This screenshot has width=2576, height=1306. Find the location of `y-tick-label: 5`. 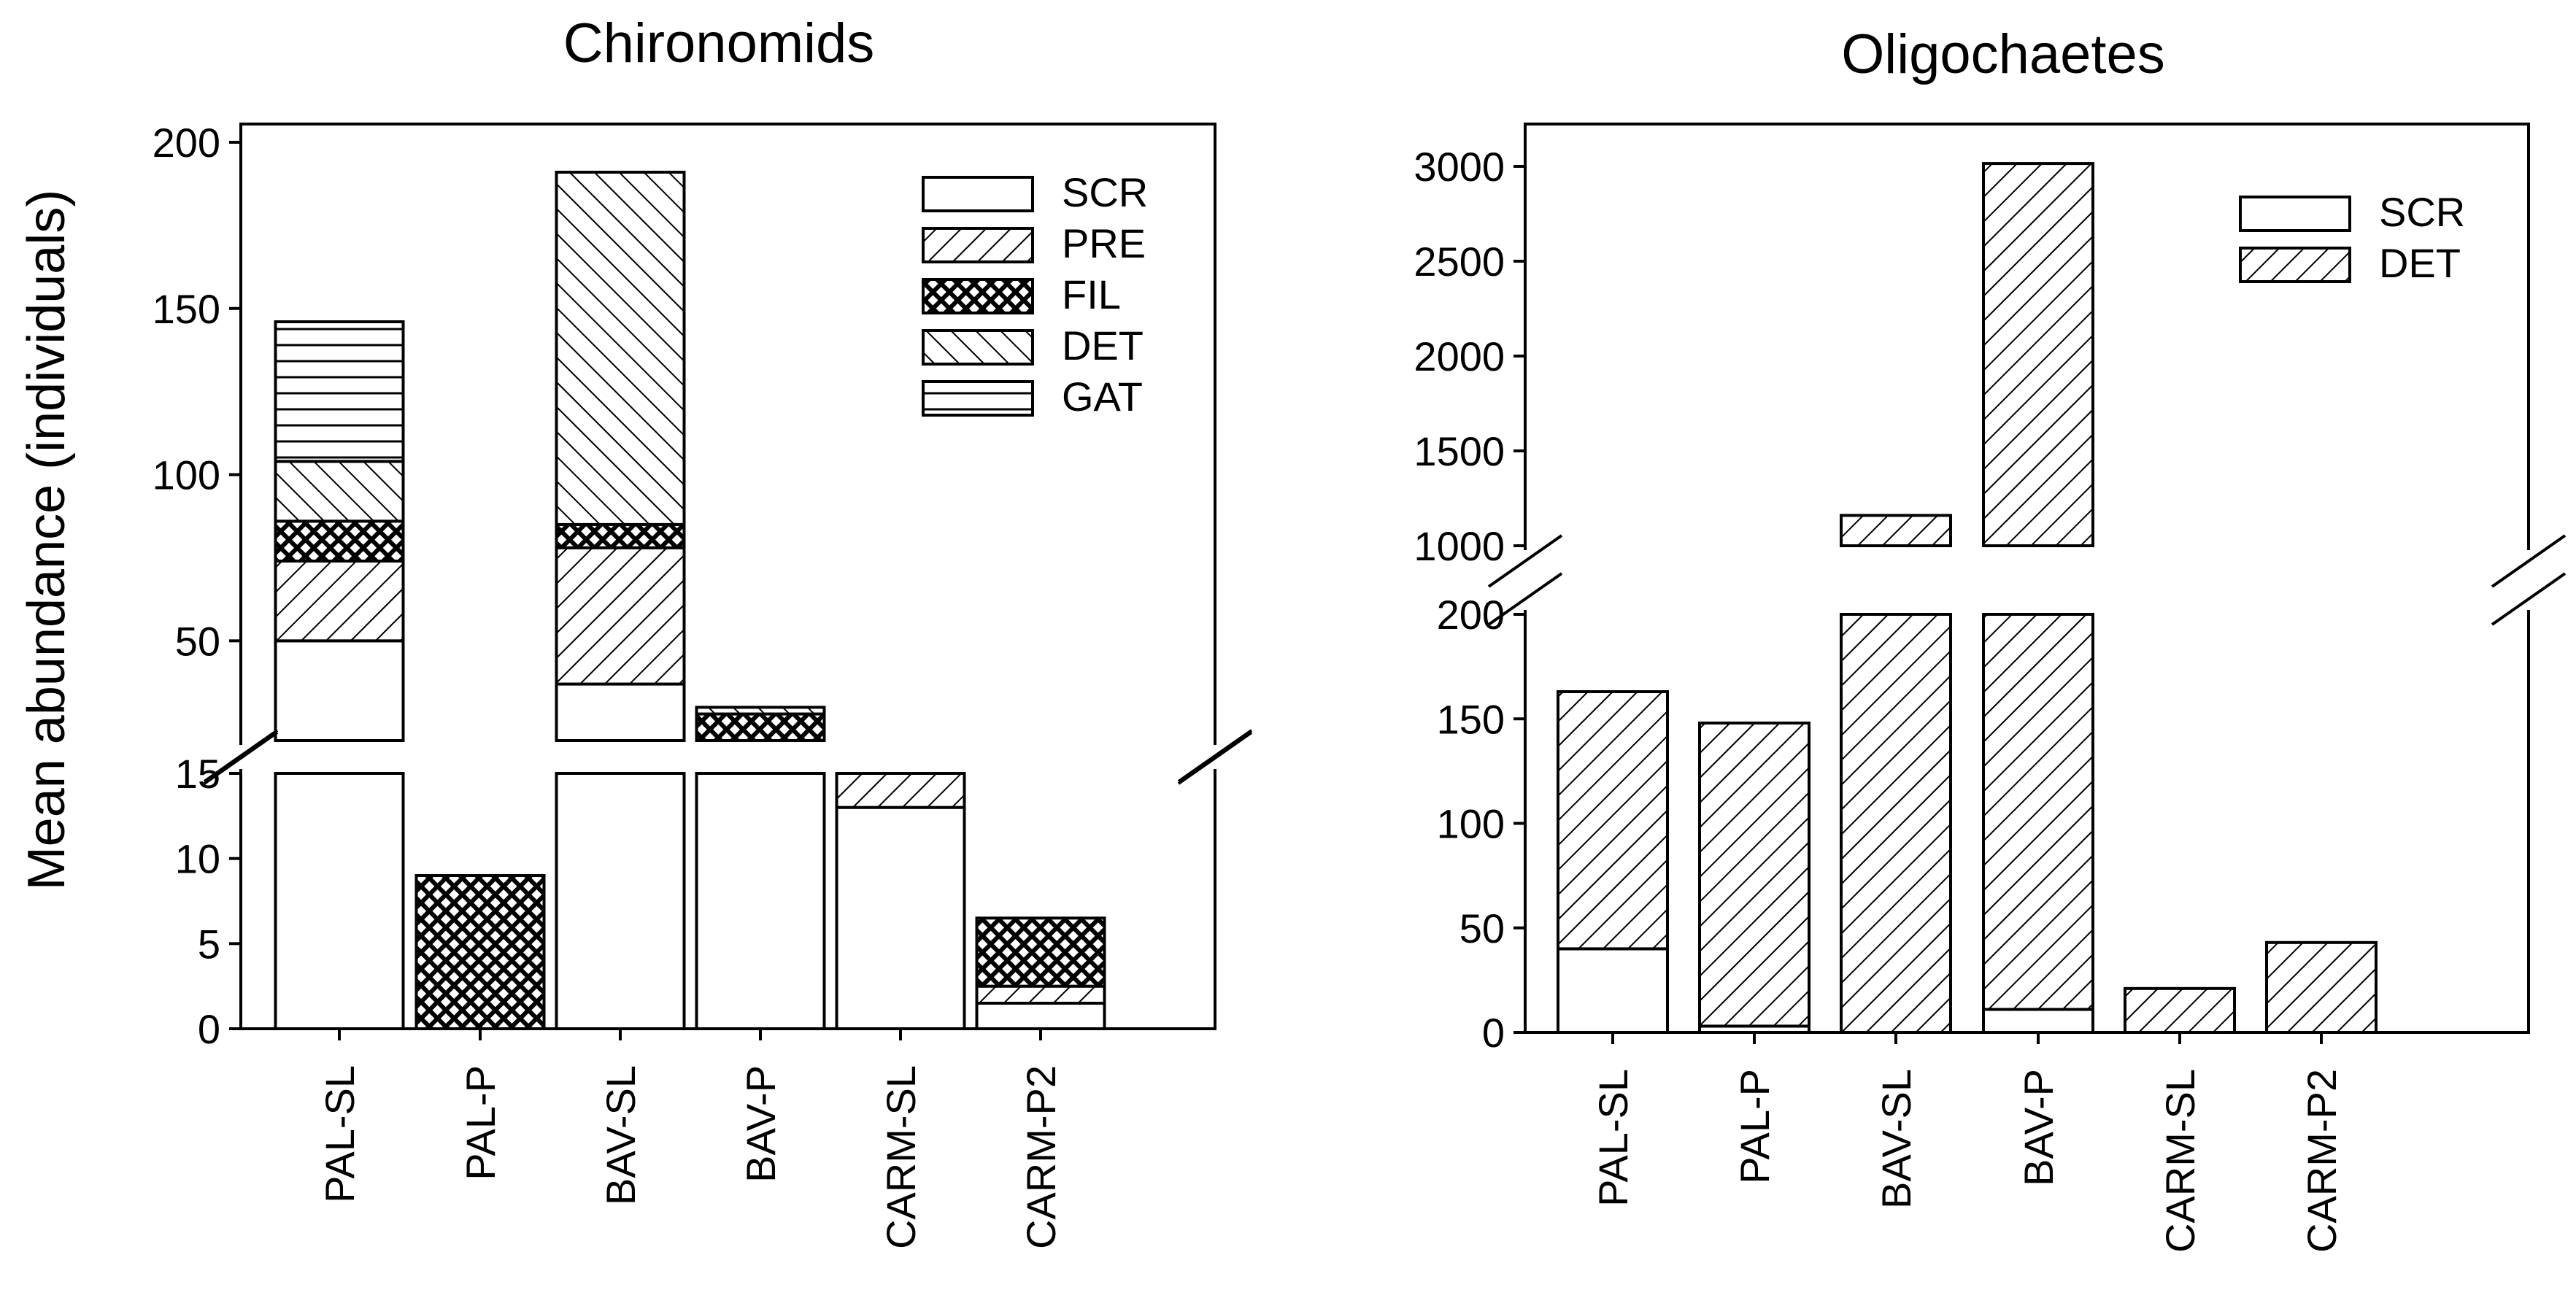

y-tick-label: 5 is located at coordinates (209, 944).